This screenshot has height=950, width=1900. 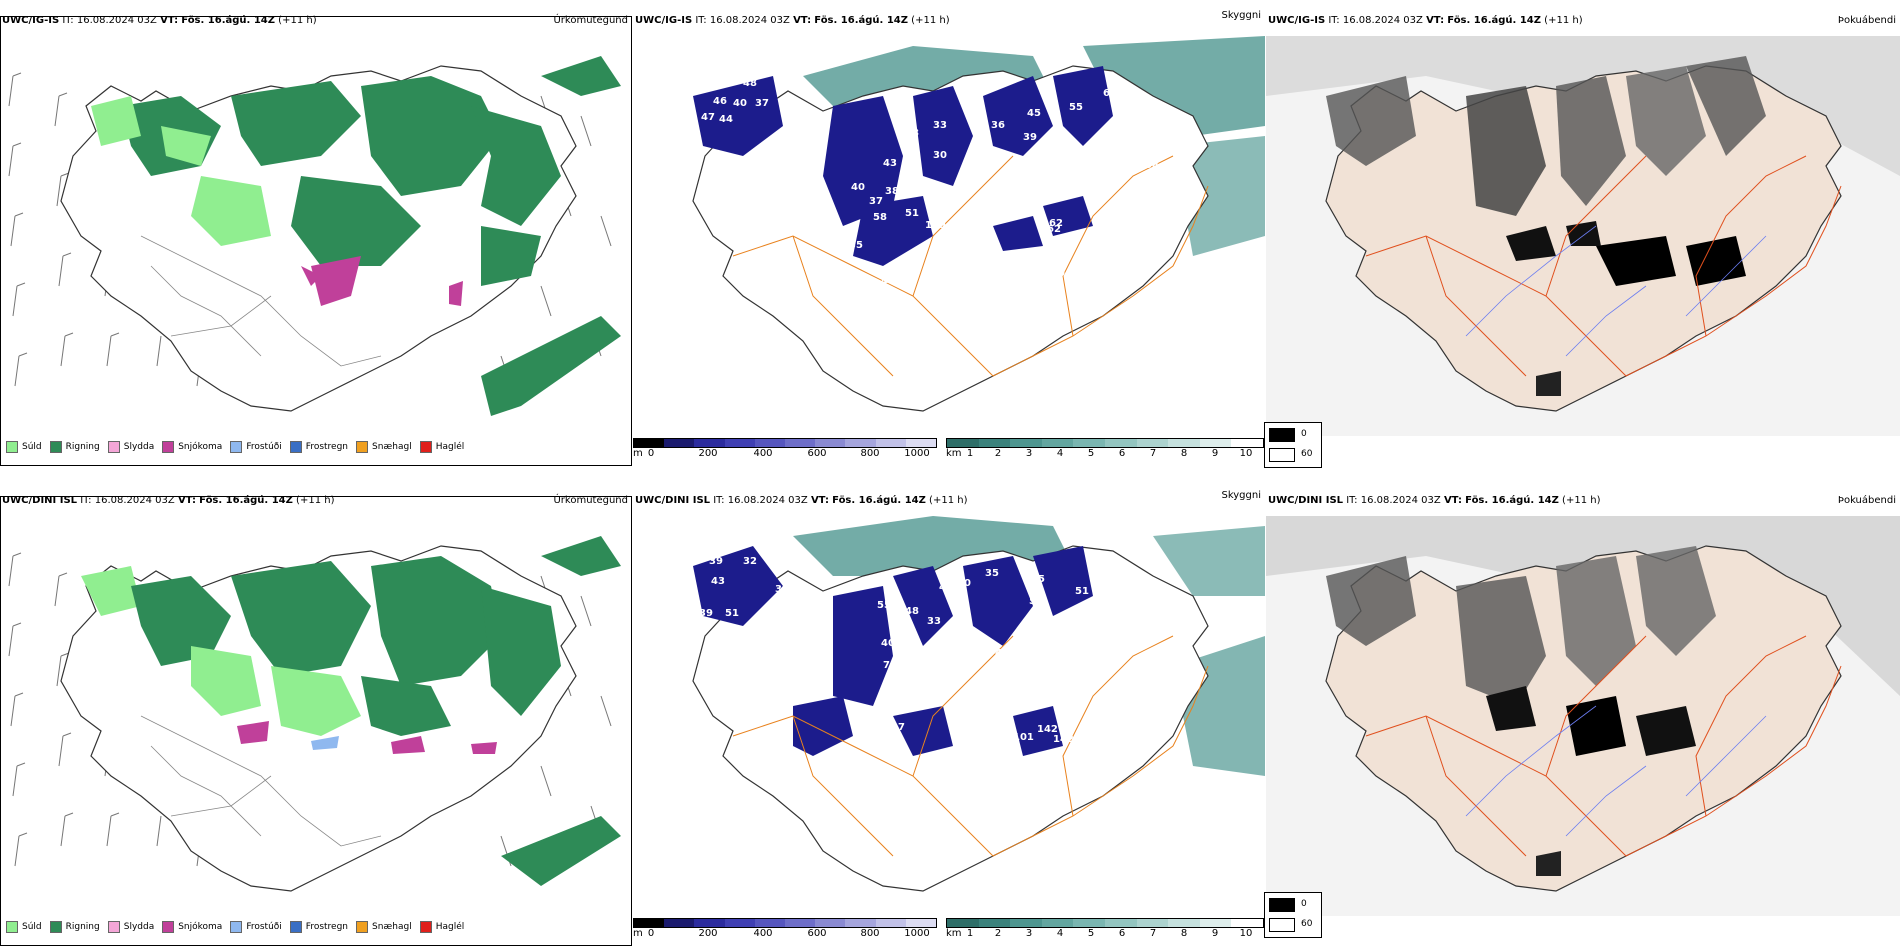 What do you see at coordinates (890, 665) in the screenshot?
I see `svg-text: 79` at bounding box center [890, 665].